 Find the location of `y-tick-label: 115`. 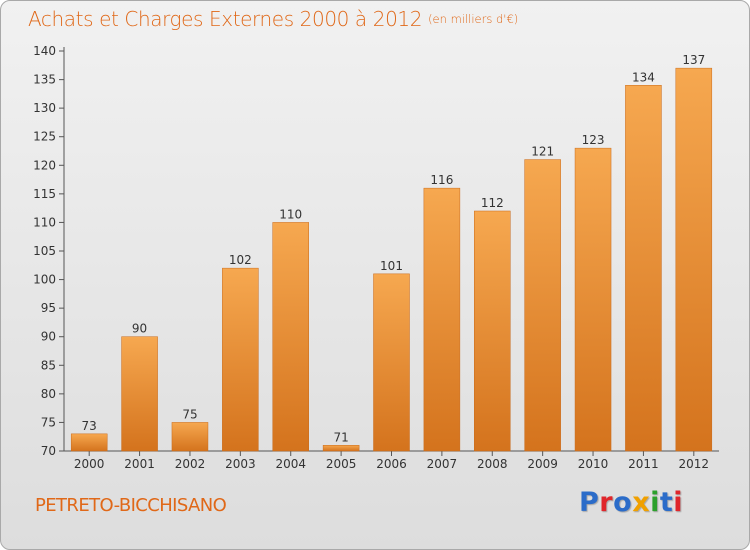

y-tick-label: 115 is located at coordinates (44, 194).